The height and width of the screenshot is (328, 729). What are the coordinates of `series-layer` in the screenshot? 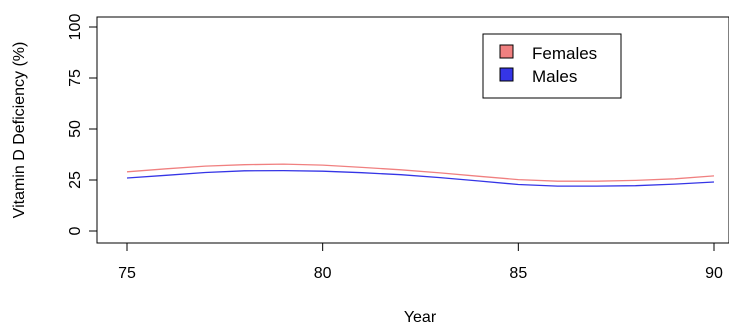 It's located at (420, 175).